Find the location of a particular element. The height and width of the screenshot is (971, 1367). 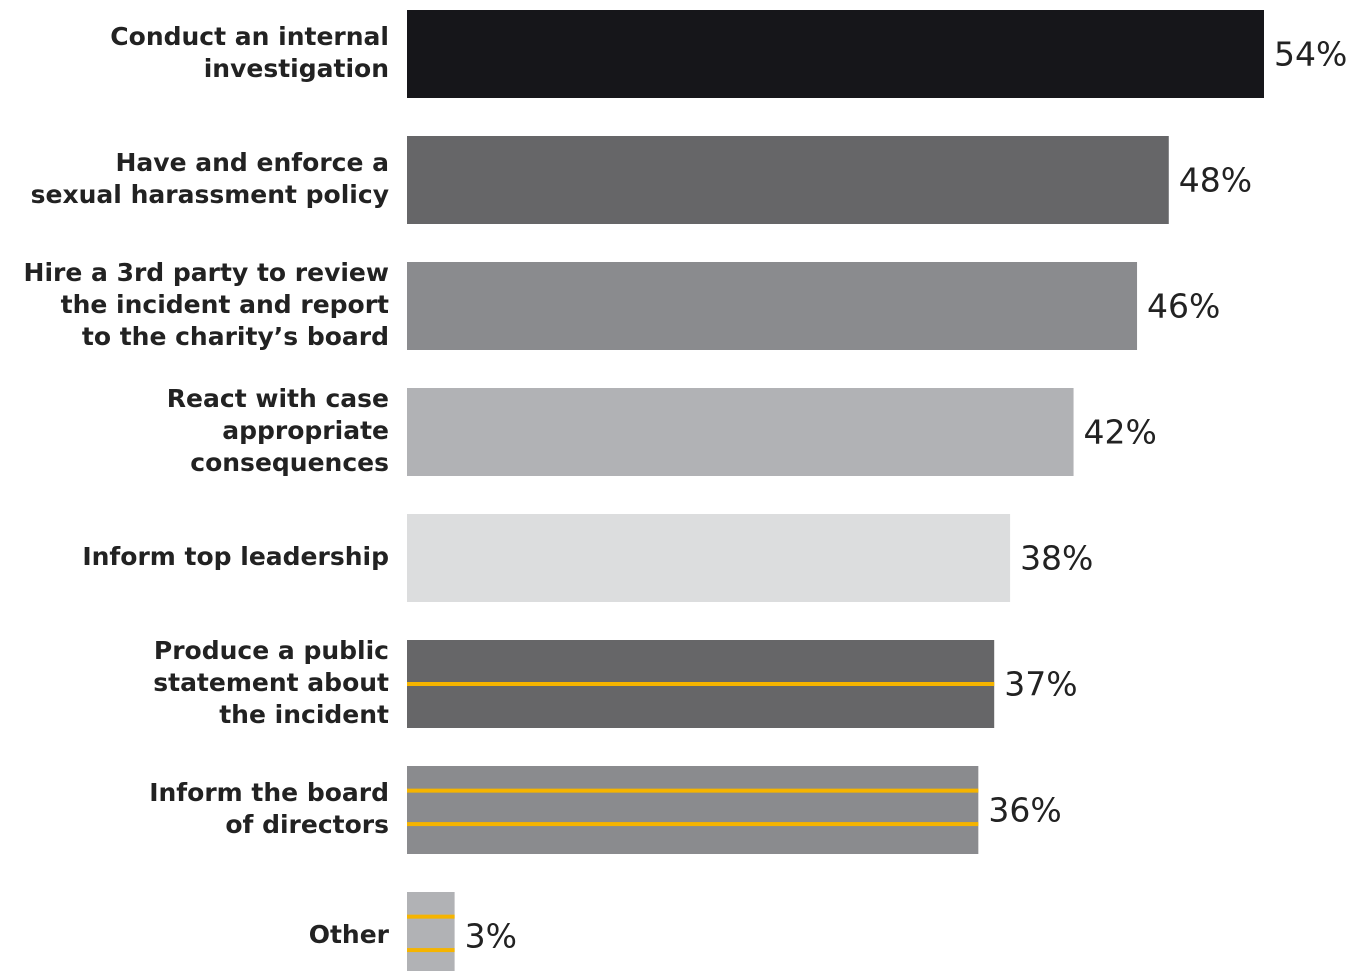

category-label: Inform top leadership is located at coordinates (235, 556).